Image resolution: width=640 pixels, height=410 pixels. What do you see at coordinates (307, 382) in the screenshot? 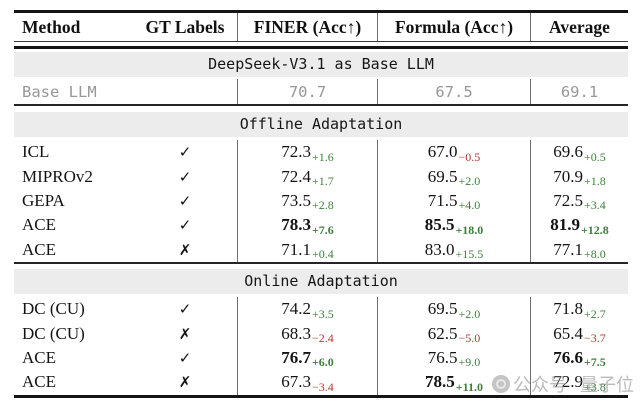
I see `finer-value: 67.3 −3.4` at bounding box center [307, 382].